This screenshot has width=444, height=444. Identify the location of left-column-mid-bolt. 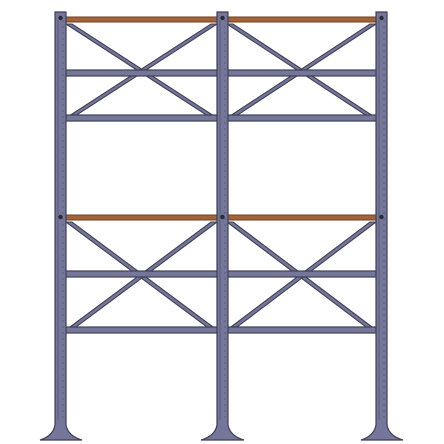
(60, 217).